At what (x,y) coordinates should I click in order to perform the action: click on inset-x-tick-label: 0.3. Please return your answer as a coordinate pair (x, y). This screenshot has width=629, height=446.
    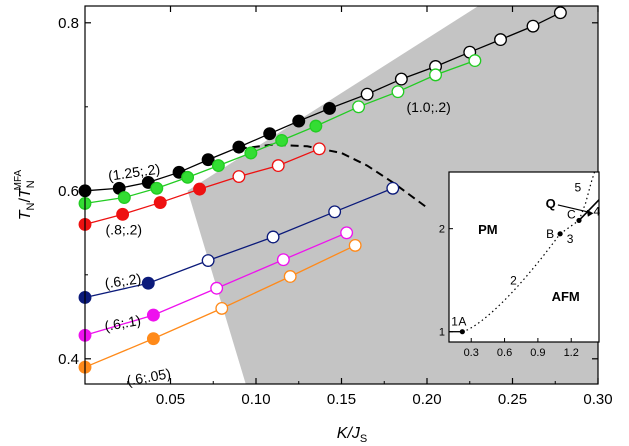
    Looking at the image, I should click on (471, 353).